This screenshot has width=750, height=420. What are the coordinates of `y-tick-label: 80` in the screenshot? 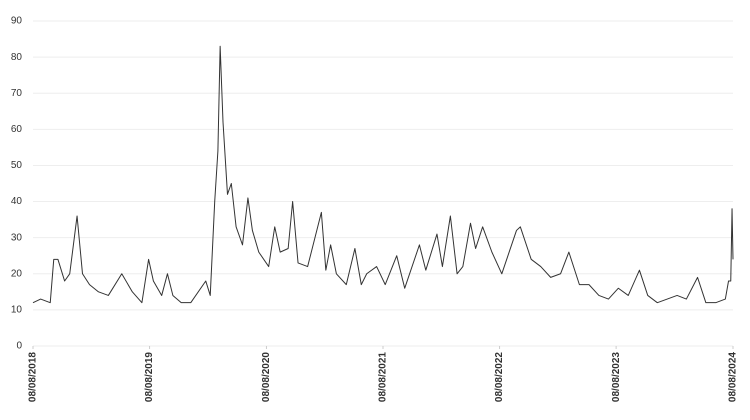 It's located at (17, 57).